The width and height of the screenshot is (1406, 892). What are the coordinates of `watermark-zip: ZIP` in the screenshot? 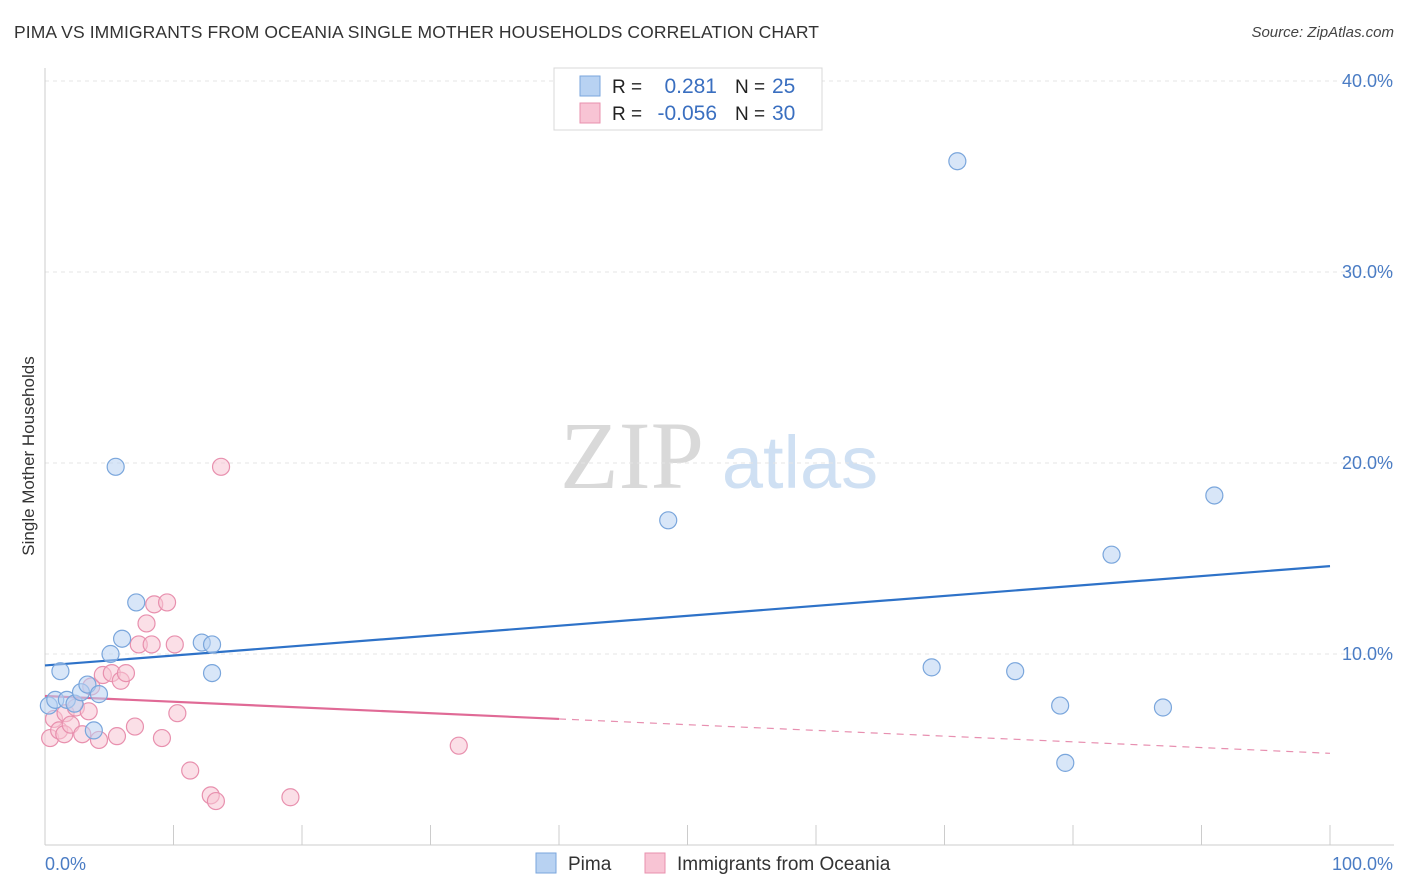 It's located at (632, 455).